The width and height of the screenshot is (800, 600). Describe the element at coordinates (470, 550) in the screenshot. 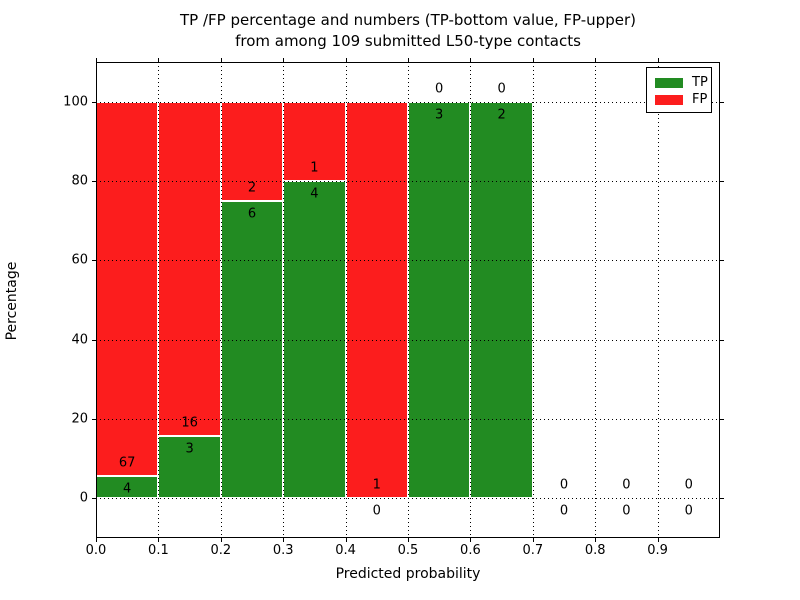

I see `x-tick-label: 0.6` at that location.